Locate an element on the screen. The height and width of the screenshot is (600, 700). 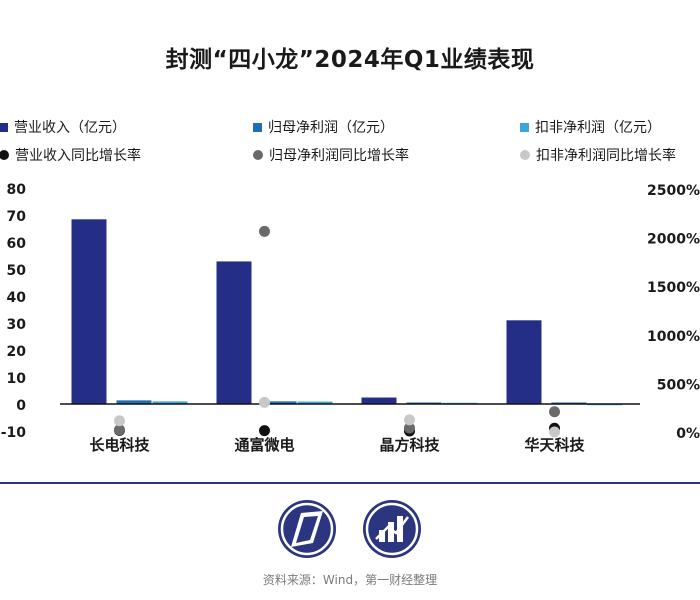
legend-label: 营业收入（亿元） is located at coordinates (70, 128).